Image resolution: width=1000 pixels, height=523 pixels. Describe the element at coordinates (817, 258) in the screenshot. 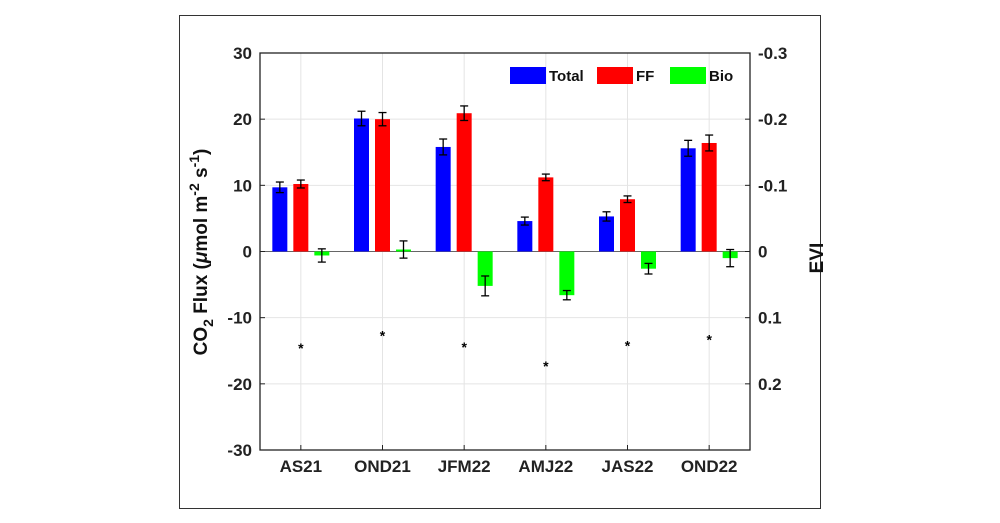

I see `y-axis-label-right: EVI` at that location.